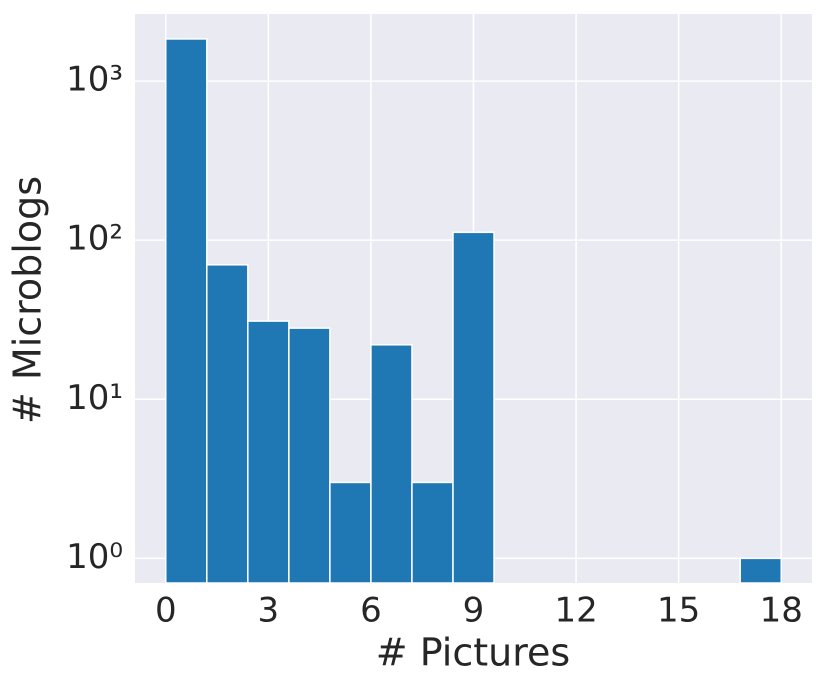  I want to click on x-tick-label: 0, so click(166, 611).